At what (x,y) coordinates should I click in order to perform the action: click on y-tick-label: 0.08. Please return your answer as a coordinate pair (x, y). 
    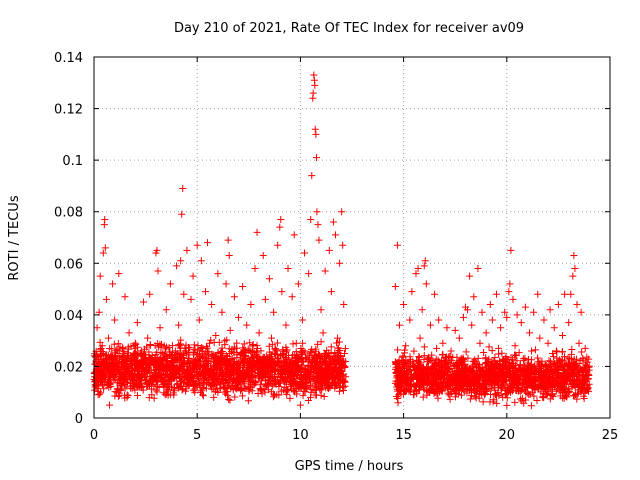
    Looking at the image, I should click on (68, 213).